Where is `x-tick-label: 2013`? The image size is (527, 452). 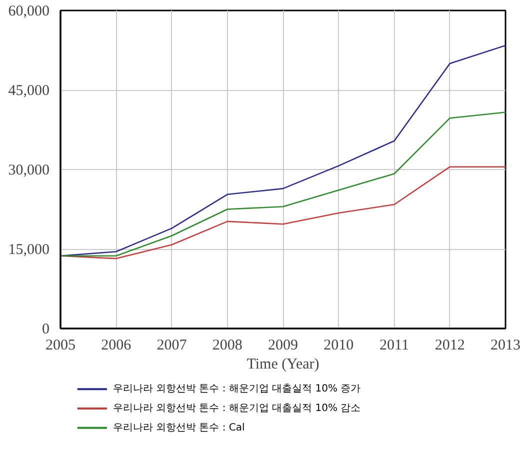
x-tick-label: 2013 is located at coordinates (505, 346).